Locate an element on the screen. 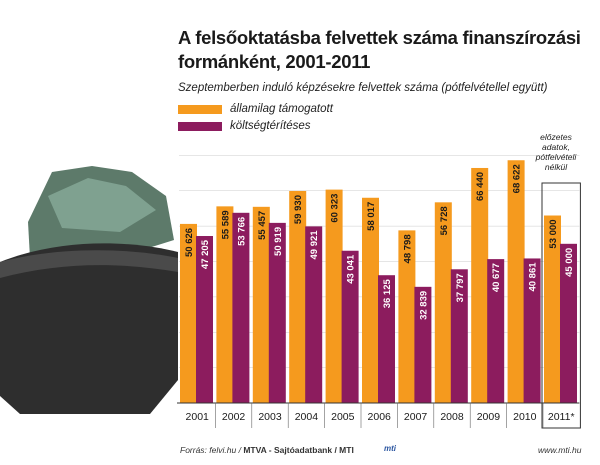 The height and width of the screenshot is (465, 600). x-tick-label: 2003 is located at coordinates (270, 417).